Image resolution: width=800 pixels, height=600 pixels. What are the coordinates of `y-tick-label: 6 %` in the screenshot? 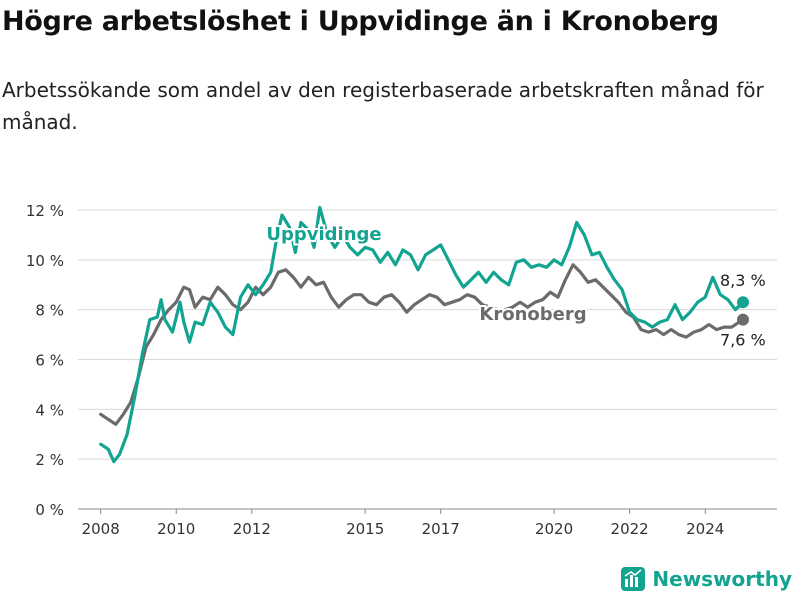 It's located at (49, 361).